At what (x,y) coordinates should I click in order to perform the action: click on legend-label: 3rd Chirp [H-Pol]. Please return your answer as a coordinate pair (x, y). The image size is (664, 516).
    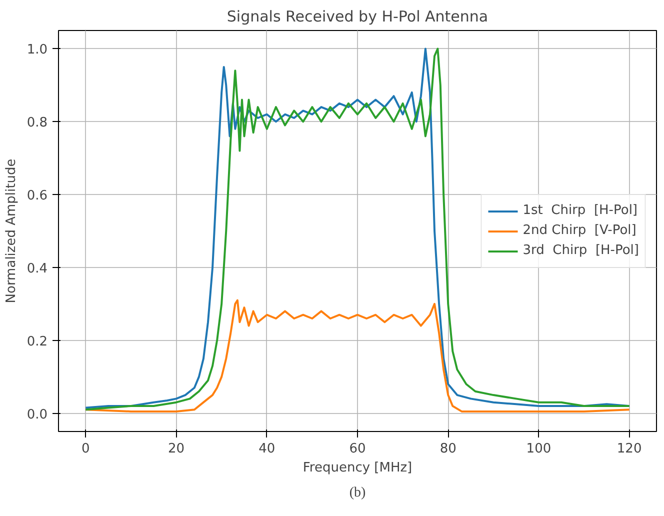
    Looking at the image, I should click on (580, 250).